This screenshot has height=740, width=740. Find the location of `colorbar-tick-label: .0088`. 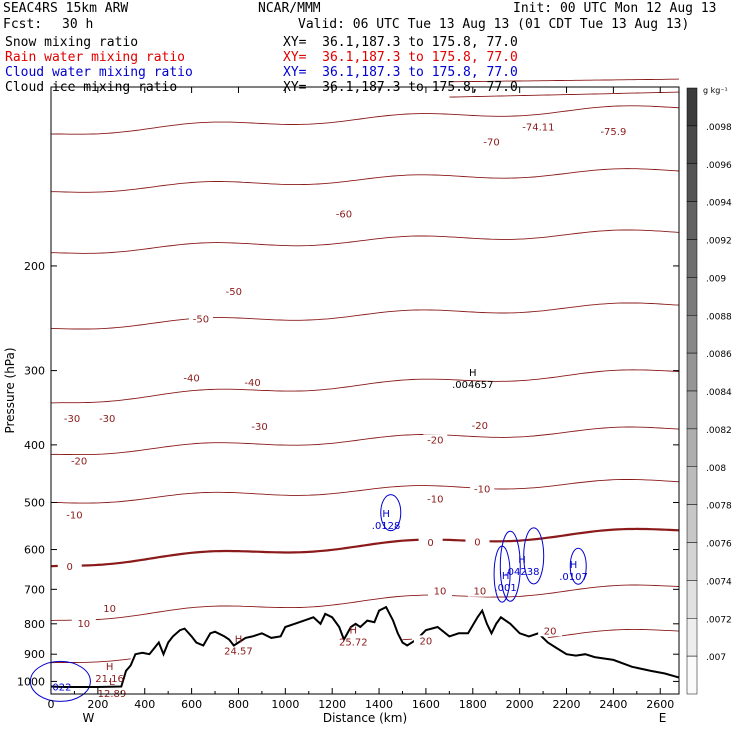

colorbar-tick-label: .0088 is located at coordinates (719, 317).